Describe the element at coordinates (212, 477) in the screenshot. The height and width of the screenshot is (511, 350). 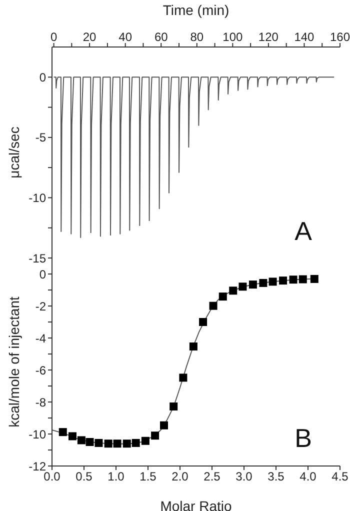
I see `x-tick-label: 2.5` at that location.